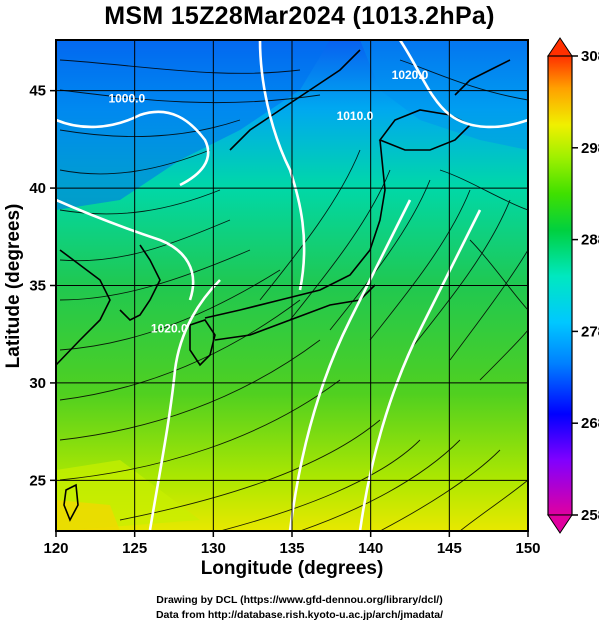 The image size is (599, 625). What do you see at coordinates (213, 548) in the screenshot?
I see `x-tick-label: 130` at bounding box center [213, 548].